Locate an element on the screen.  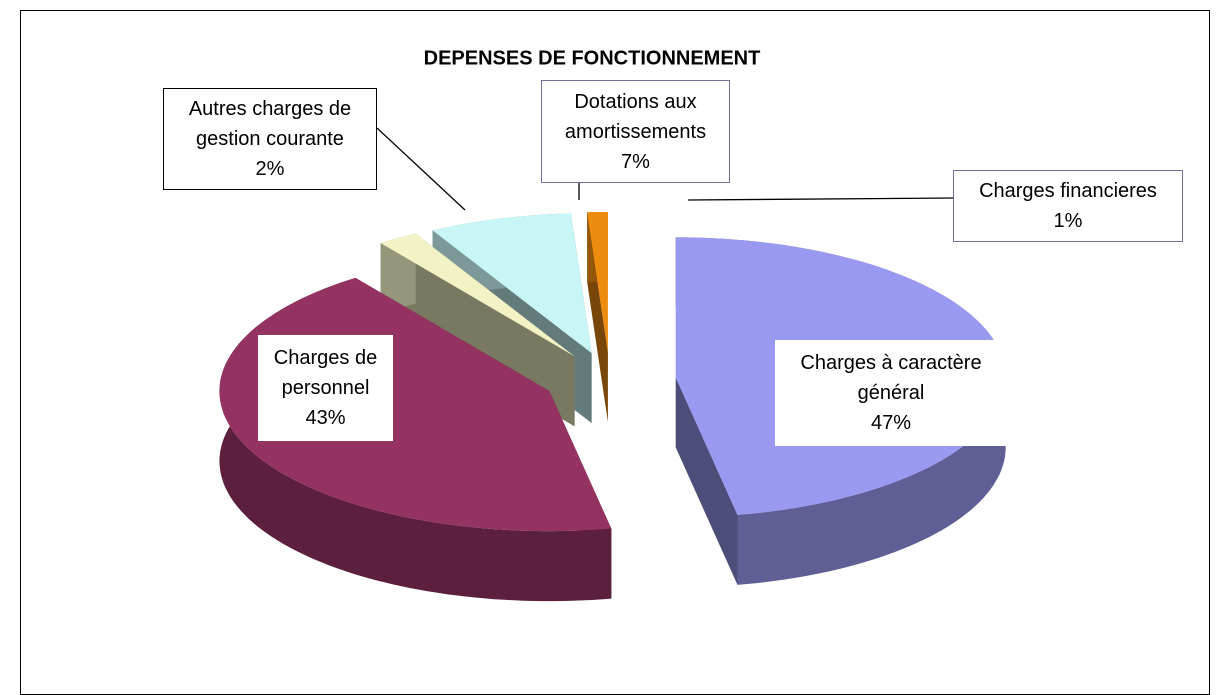
label-name: Charges à caractère général is located at coordinates (891, 378).